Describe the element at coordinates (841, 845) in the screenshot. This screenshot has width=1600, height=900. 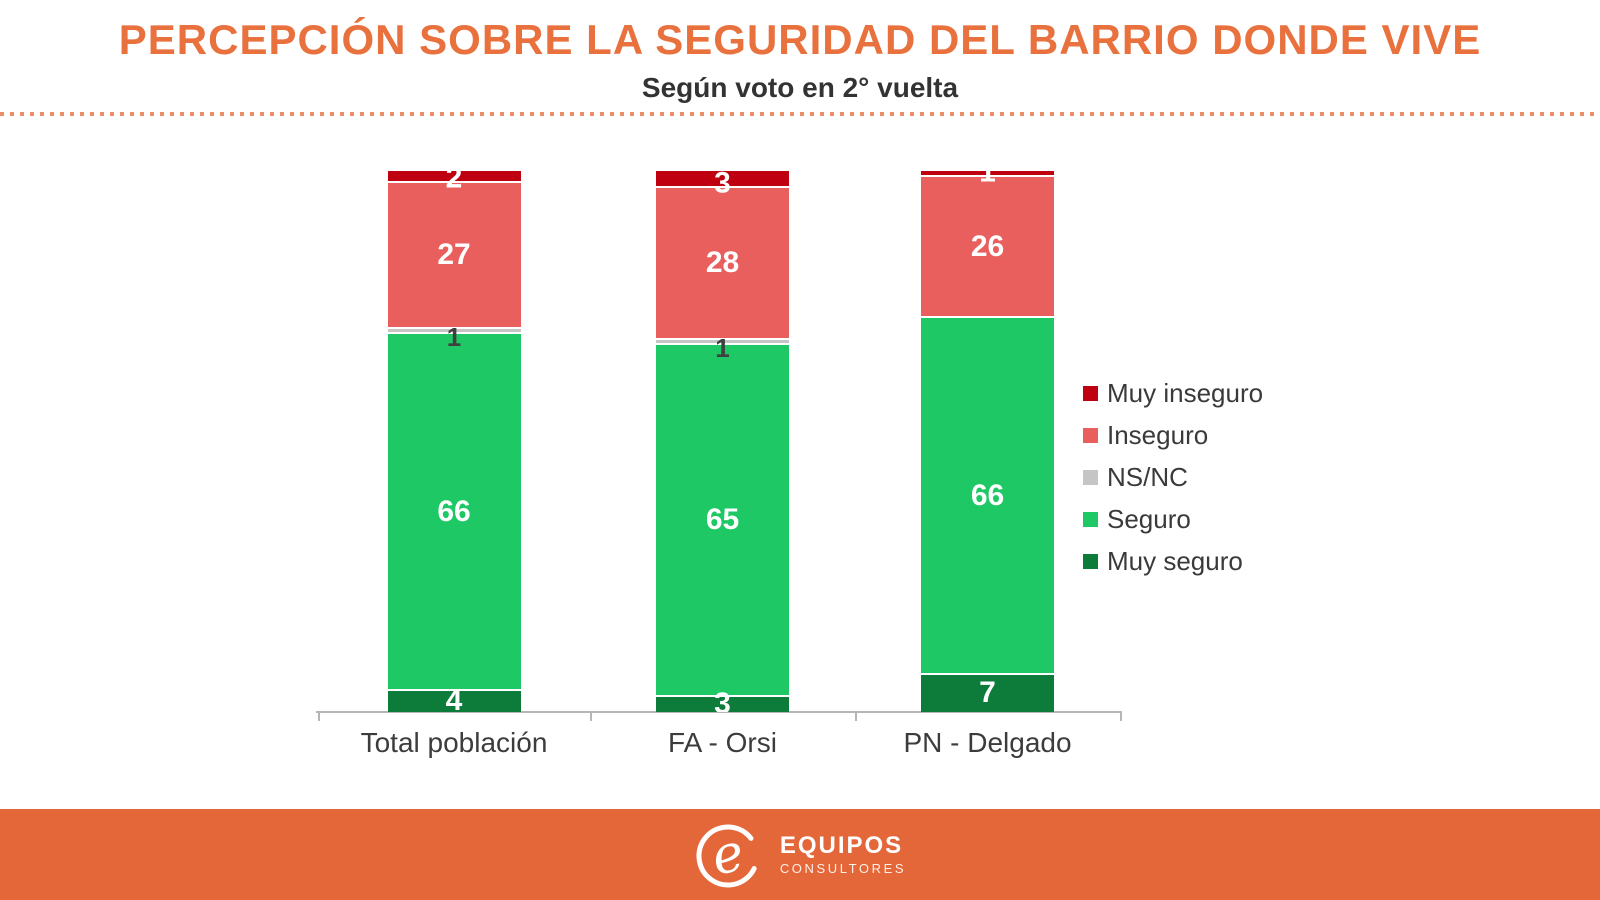
I see `logo-brand: EQUIPOS` at that location.